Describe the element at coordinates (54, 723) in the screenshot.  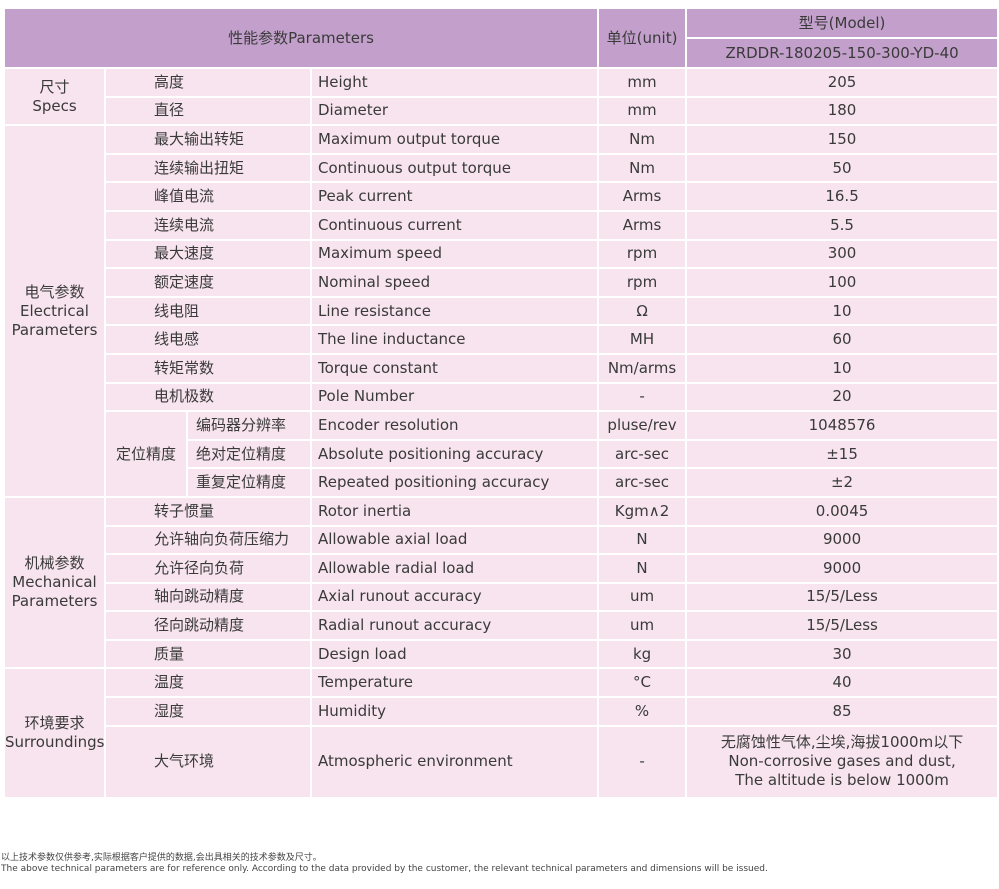
I see `group-label-cn: 环境要求` at that location.